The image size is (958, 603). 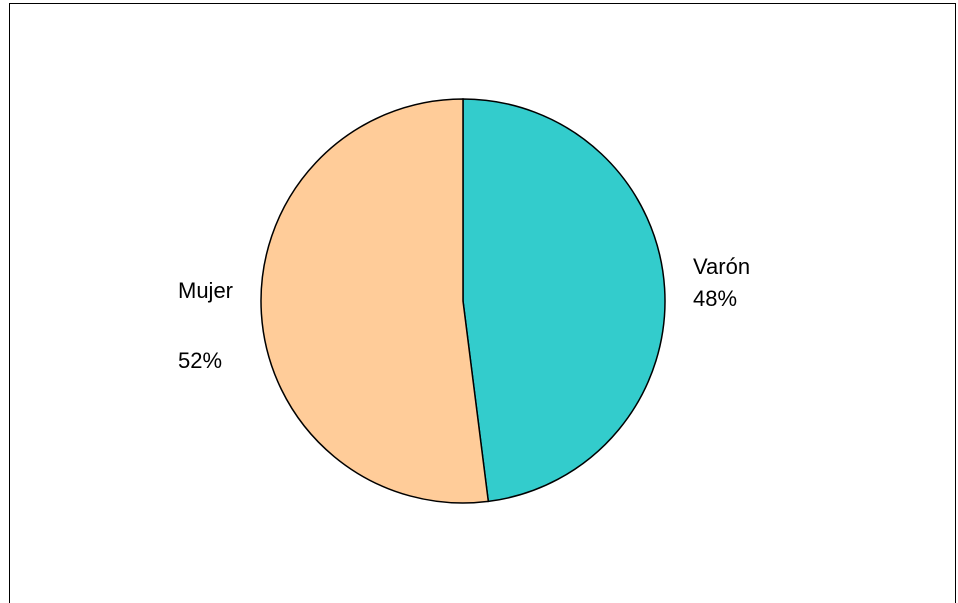 What do you see at coordinates (205, 290) in the screenshot?
I see `slice-label: Mujer` at bounding box center [205, 290].